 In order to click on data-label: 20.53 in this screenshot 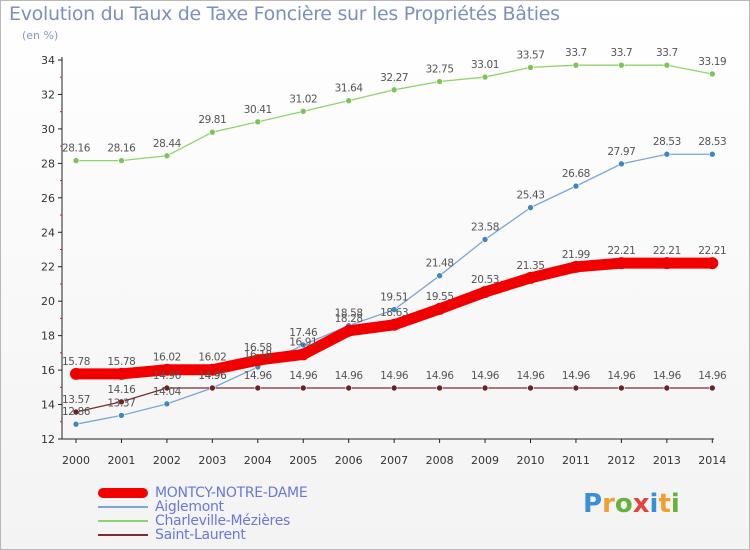, I will do `click(485, 280)`.